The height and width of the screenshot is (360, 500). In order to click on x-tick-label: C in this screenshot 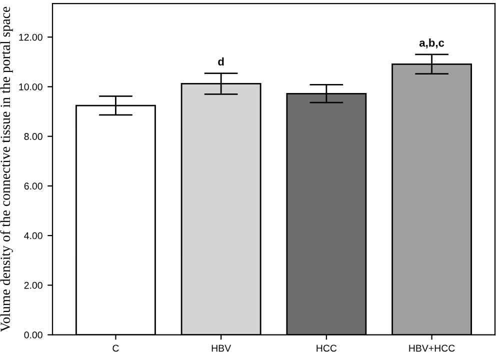, I will do `click(115, 348)`.